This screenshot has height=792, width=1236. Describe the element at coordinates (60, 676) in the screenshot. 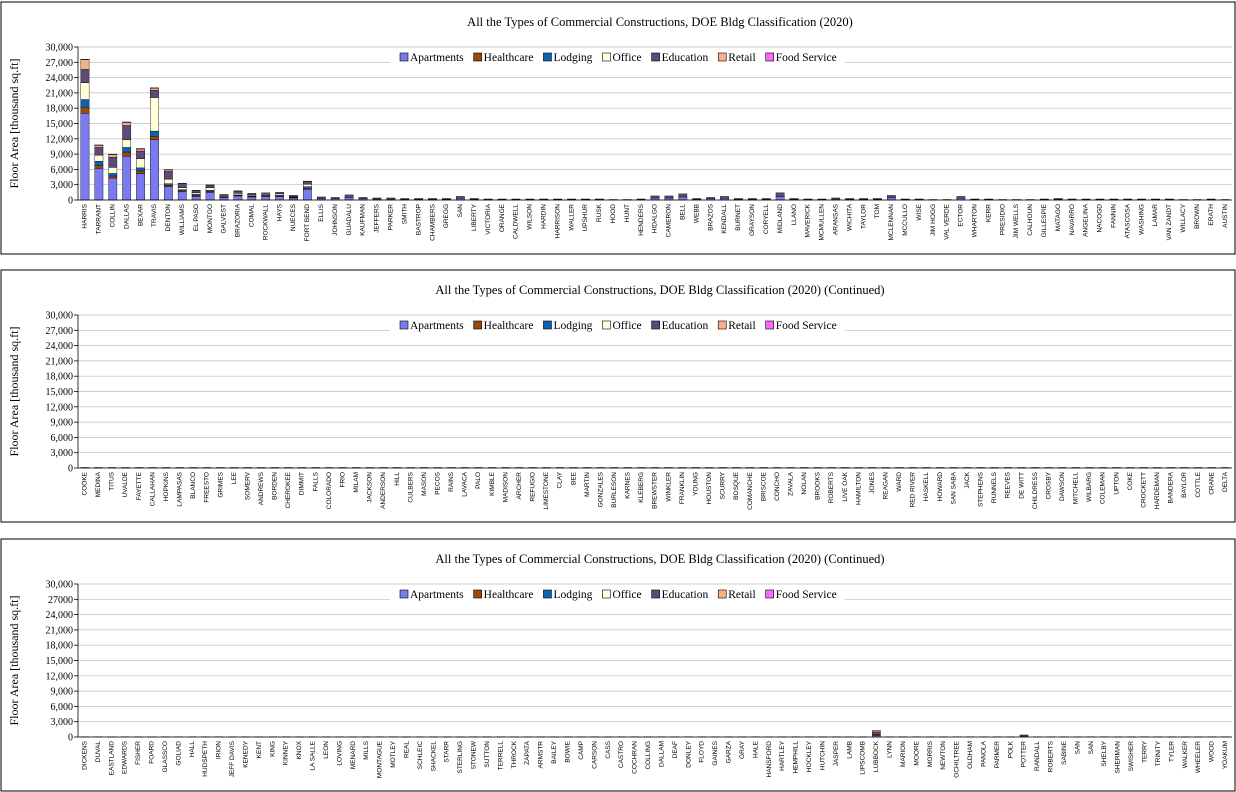

I see `y-tick-label: 12,000` at that location.